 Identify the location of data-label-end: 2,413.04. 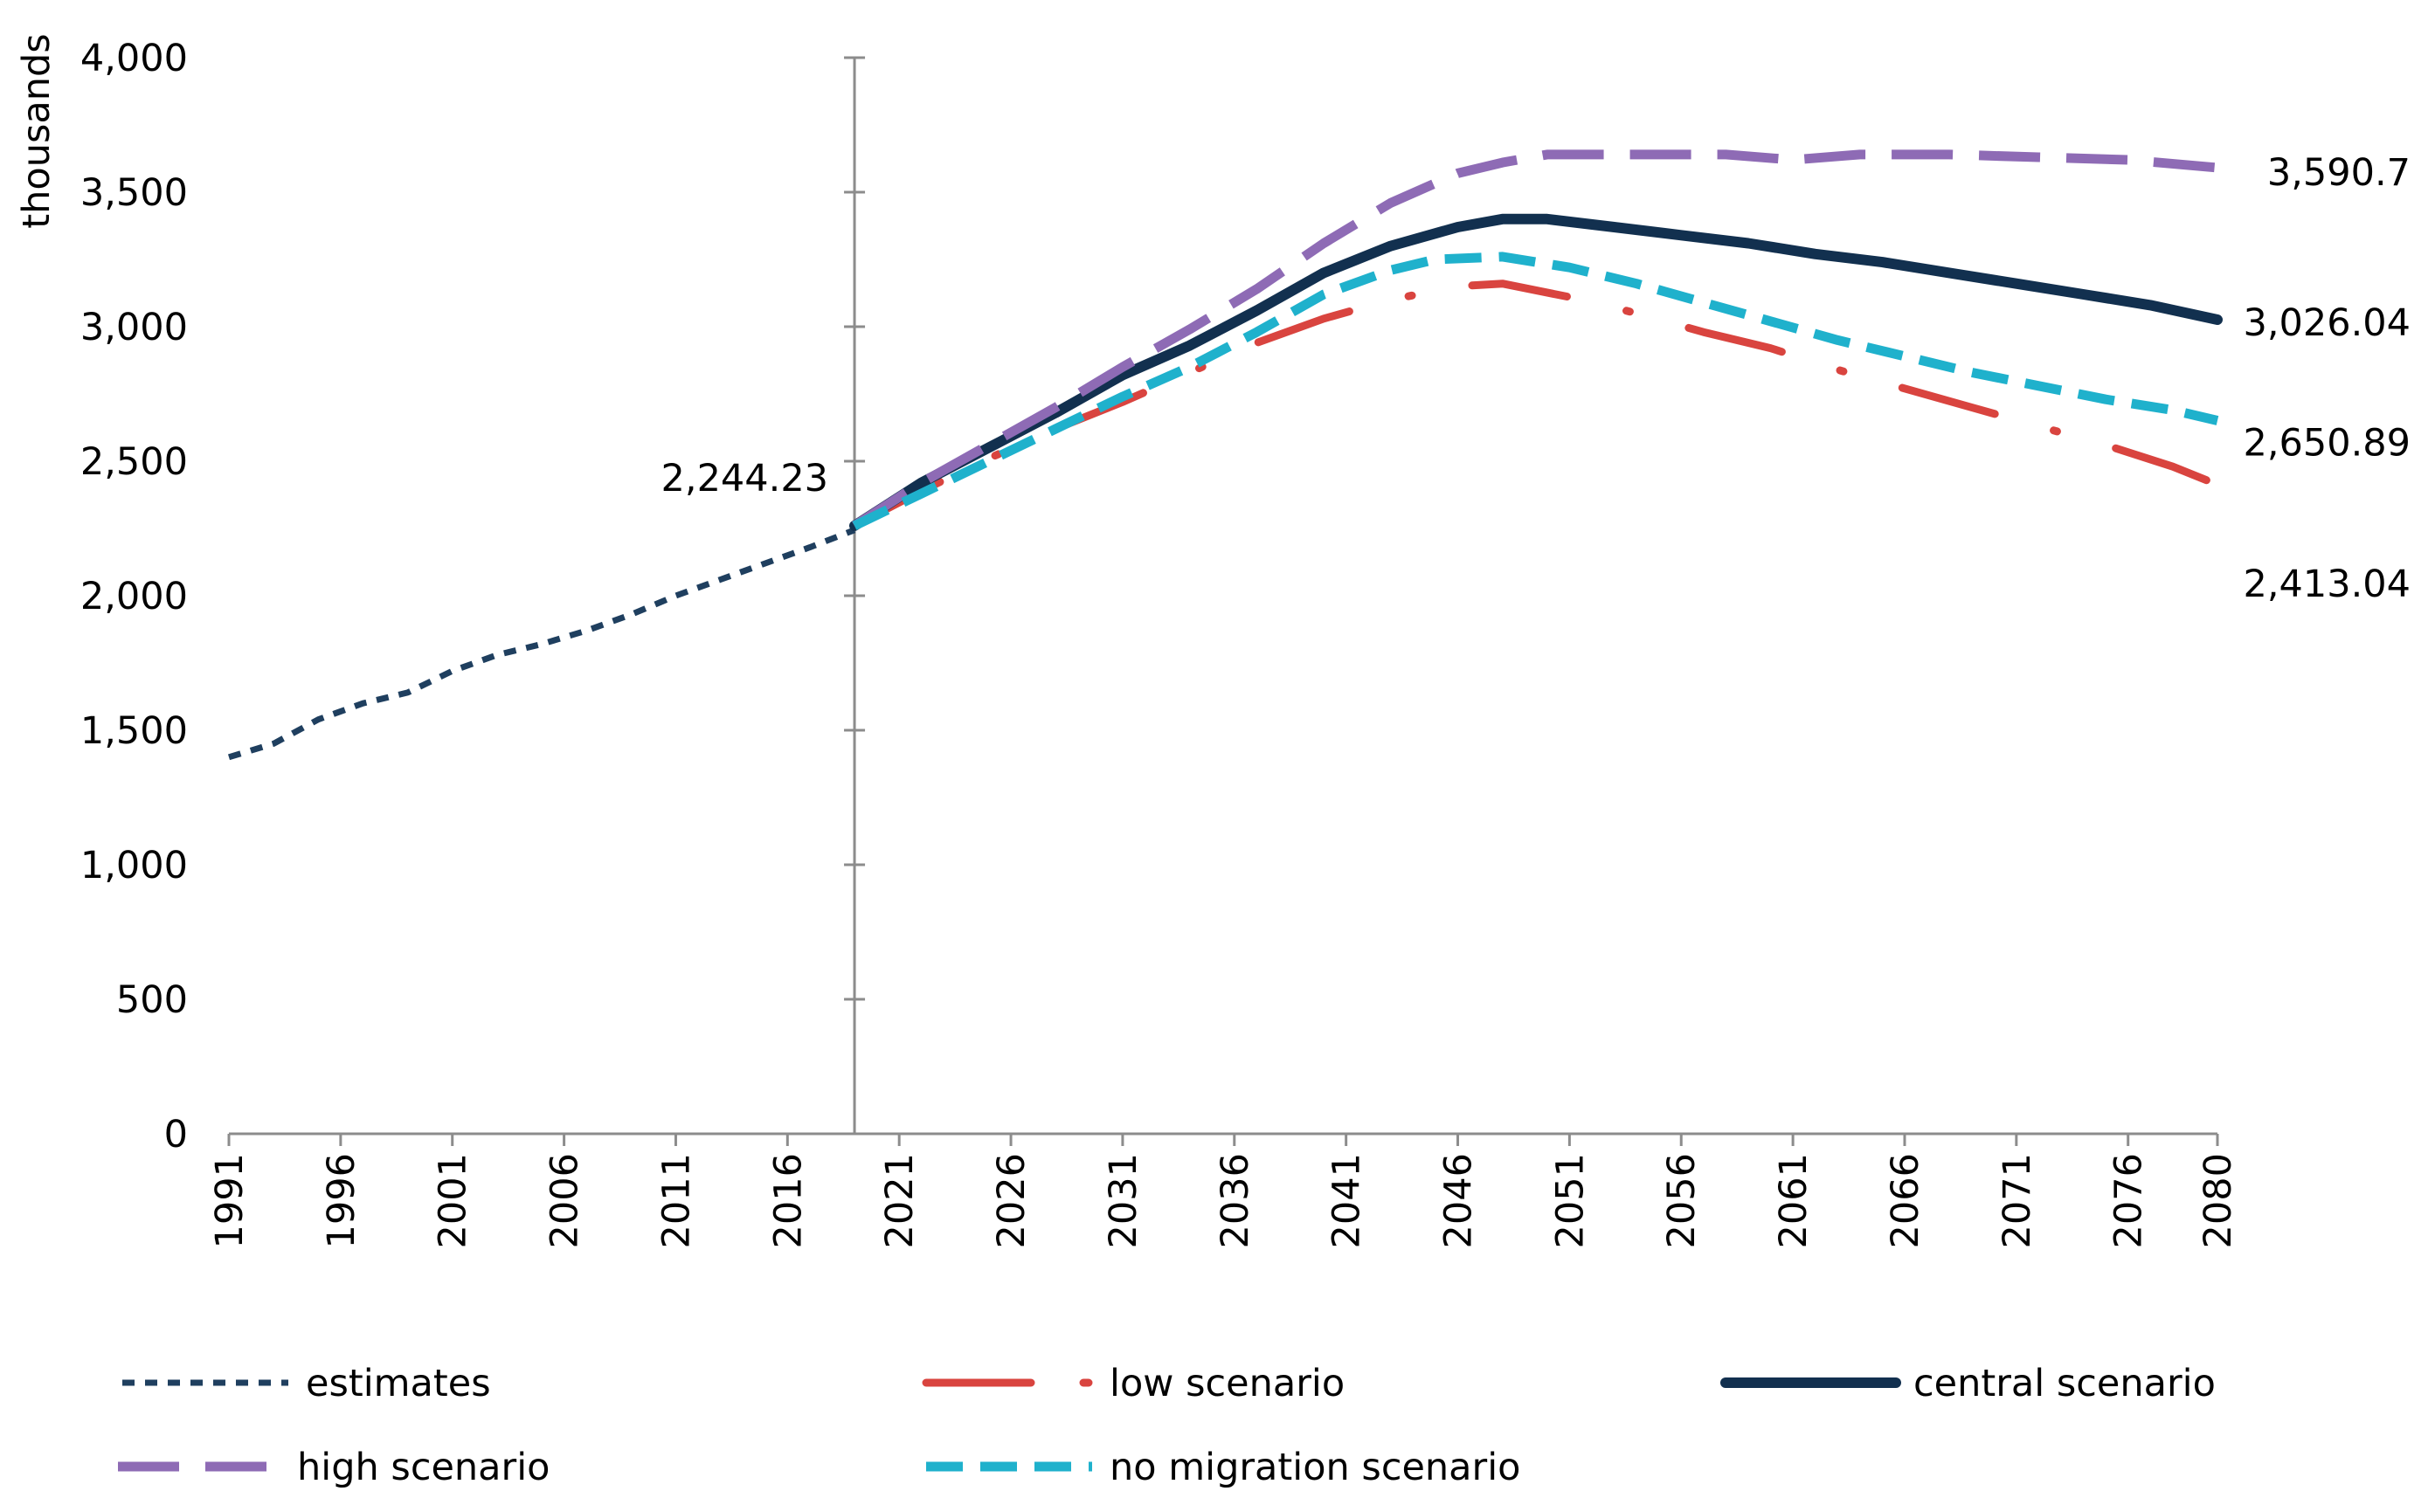
(2327, 584).